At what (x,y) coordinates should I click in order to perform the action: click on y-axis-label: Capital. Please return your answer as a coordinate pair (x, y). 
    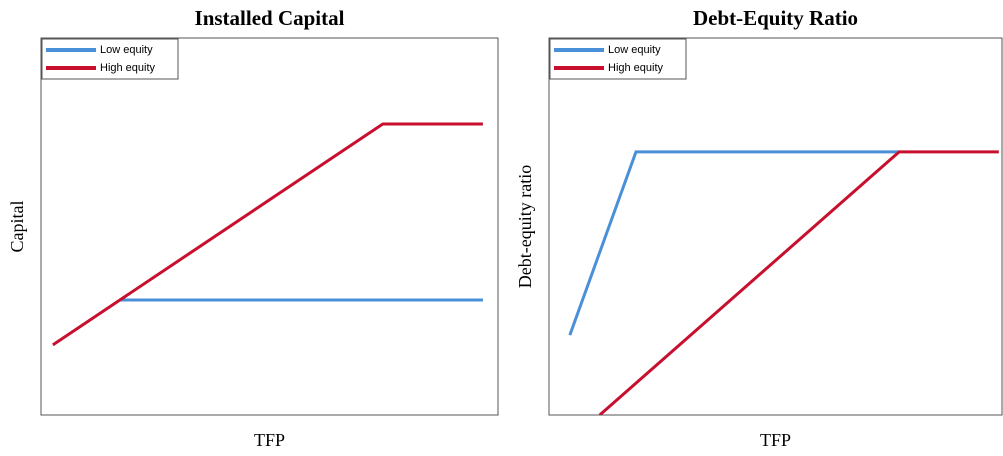
    Looking at the image, I should click on (17, 227).